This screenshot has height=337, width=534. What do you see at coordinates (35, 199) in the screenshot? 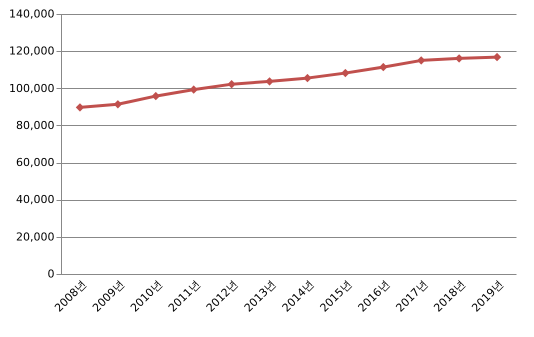
I see `y-tick-label: 40,000` at bounding box center [35, 199].